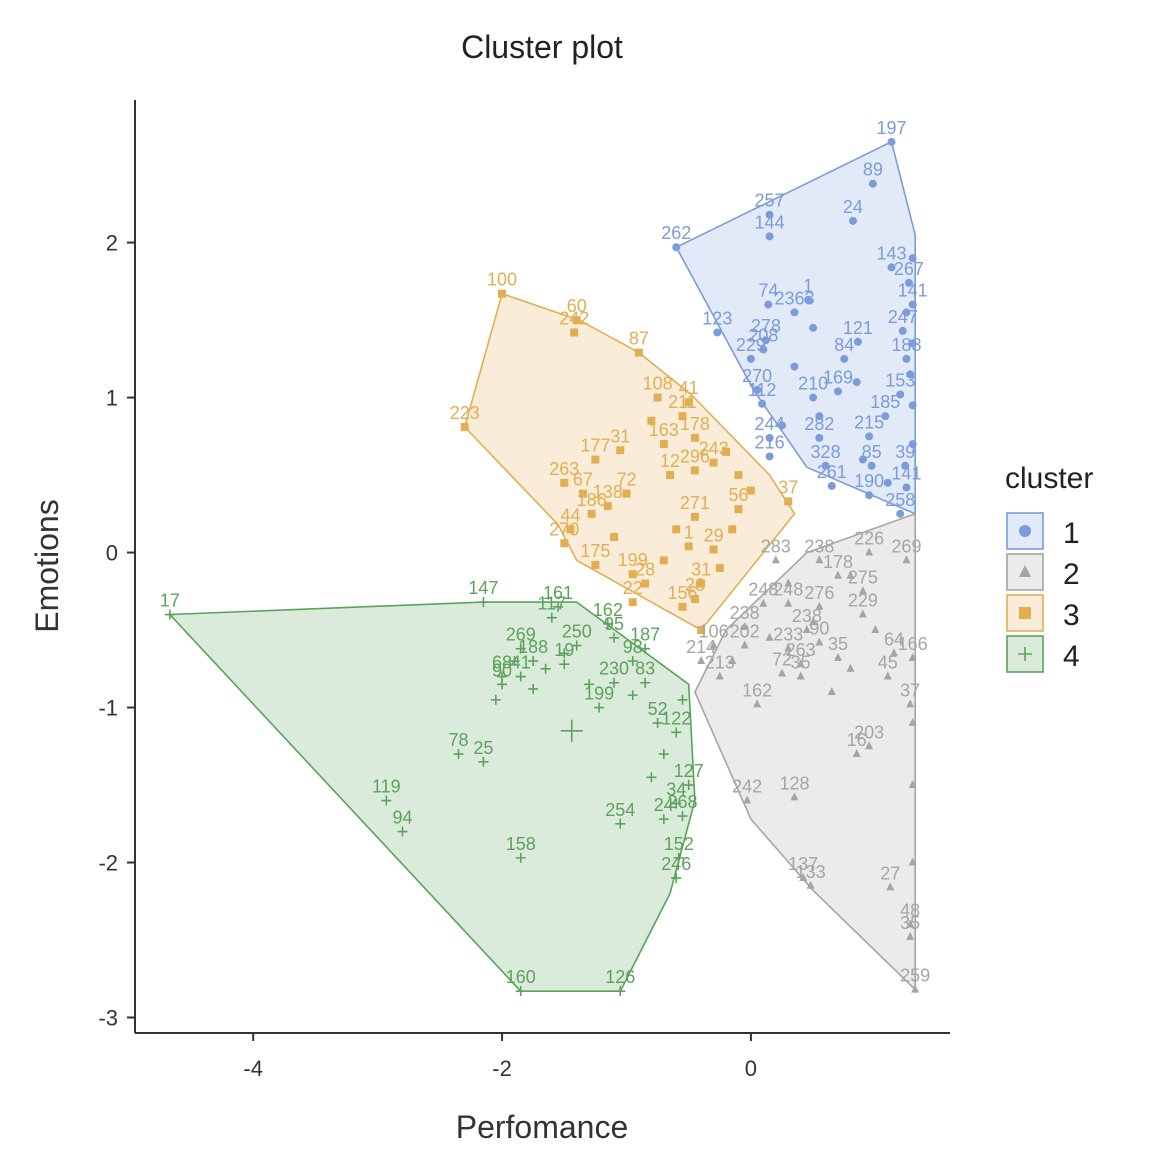 Image resolution: width=1160 pixels, height=1171 pixels. What do you see at coordinates (768, 291) in the screenshot?
I see `point-label: 74` at bounding box center [768, 291].